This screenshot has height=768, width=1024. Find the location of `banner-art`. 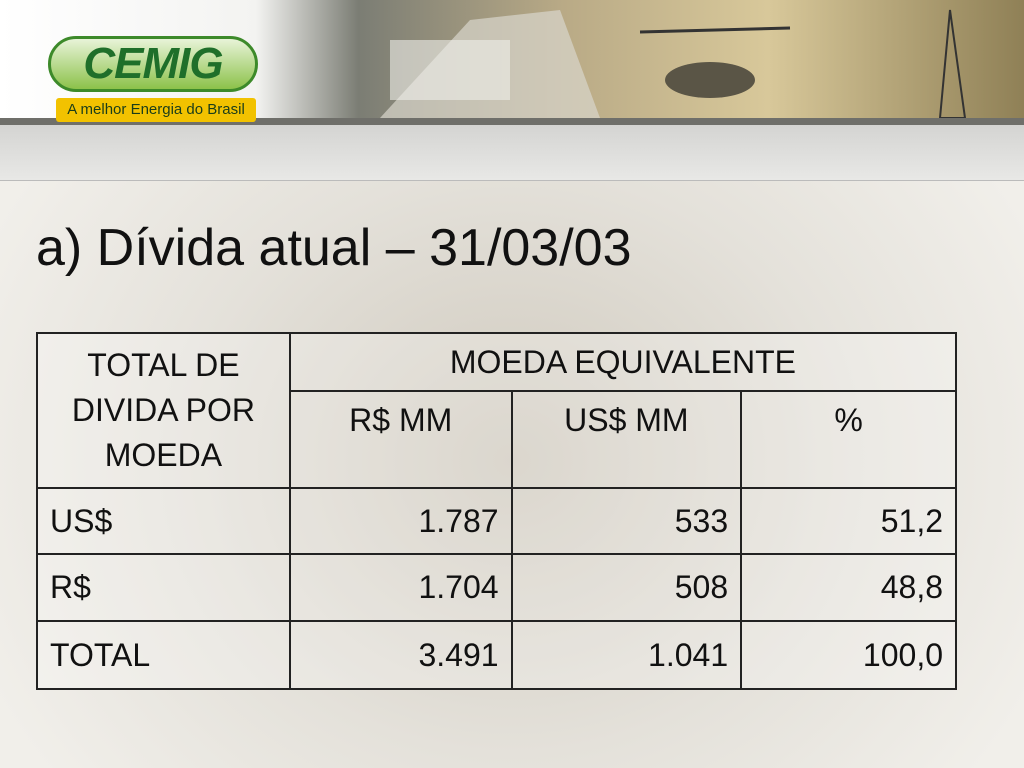

banner-art is located at coordinates (673, 63).